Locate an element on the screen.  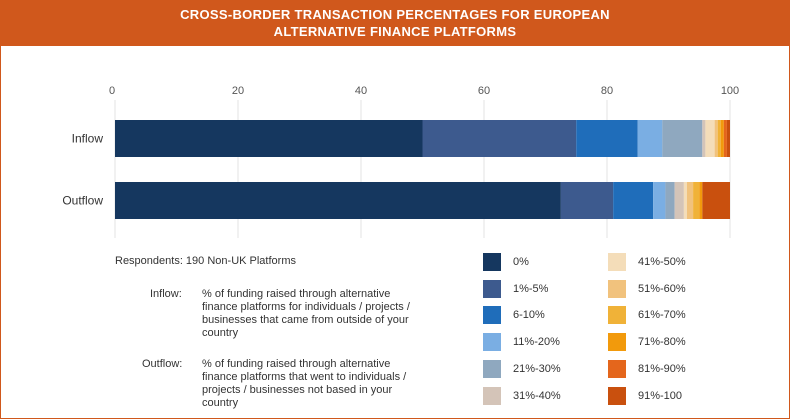
legend-label: 51%-60% is located at coordinates (662, 289).